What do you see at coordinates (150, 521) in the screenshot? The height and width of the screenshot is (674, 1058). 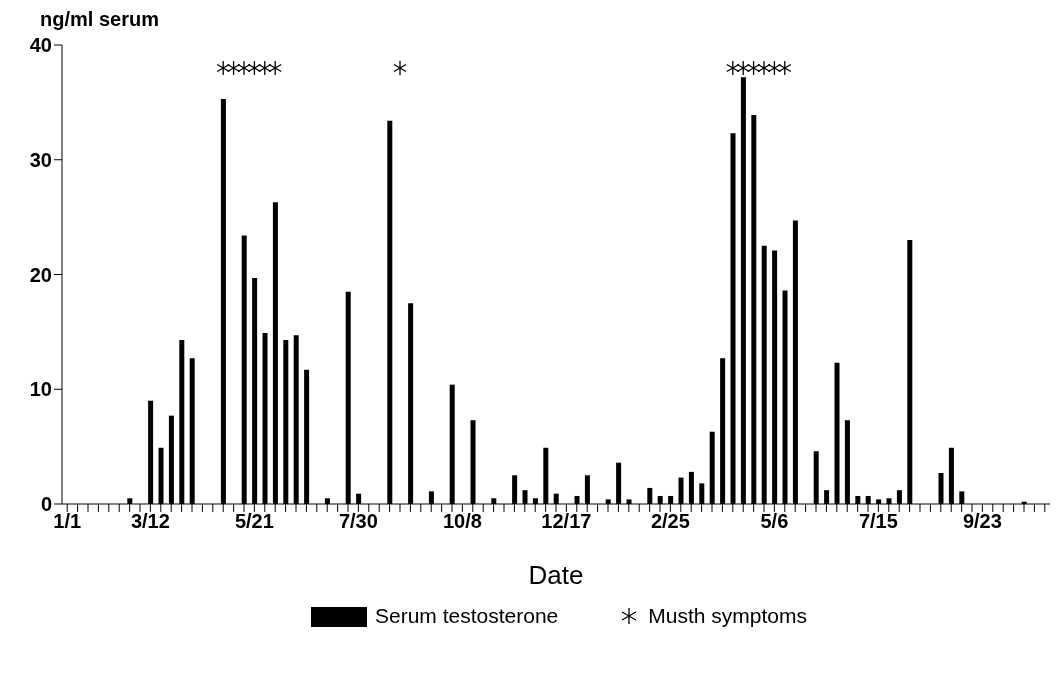 I see `x-tick-label: 3/12` at bounding box center [150, 521].